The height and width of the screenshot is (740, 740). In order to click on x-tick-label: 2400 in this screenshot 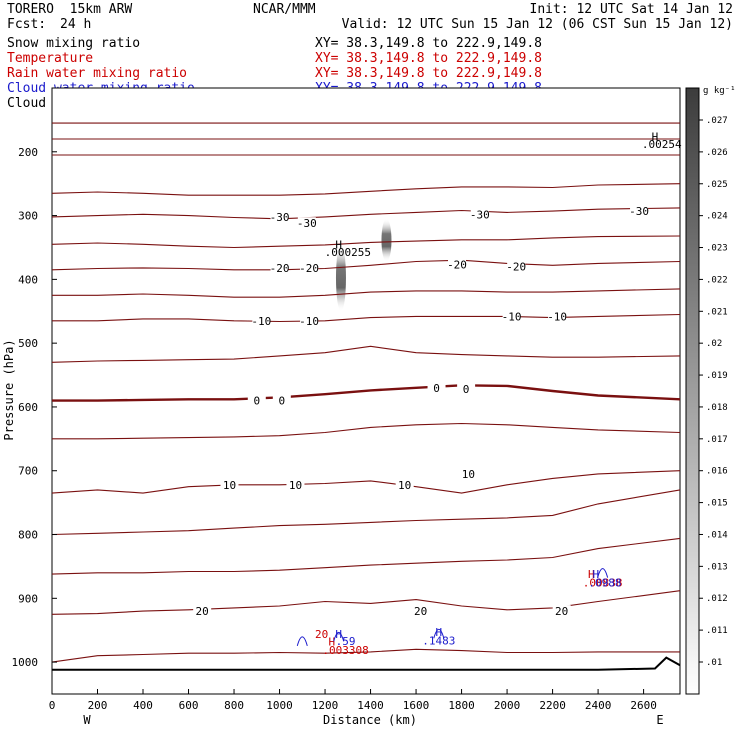, I will do `click(598, 705)`.